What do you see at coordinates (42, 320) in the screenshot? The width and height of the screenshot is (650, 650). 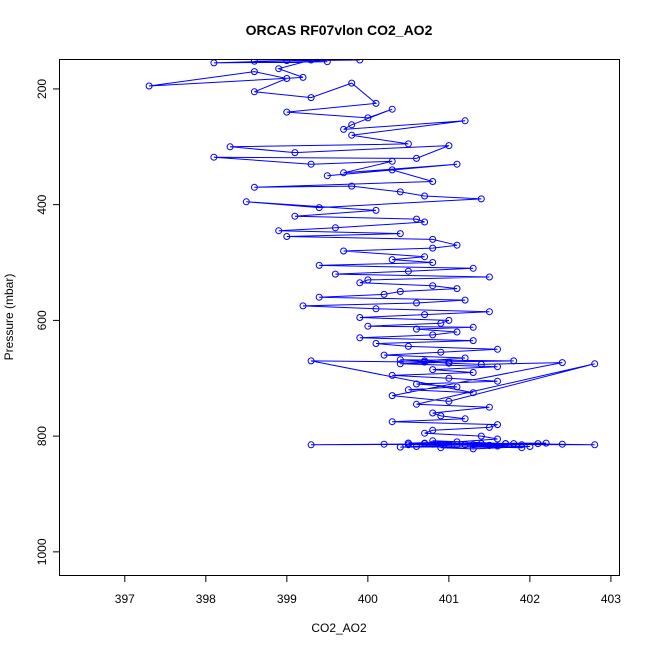 I see `y-tick-label: 600` at bounding box center [42, 320].